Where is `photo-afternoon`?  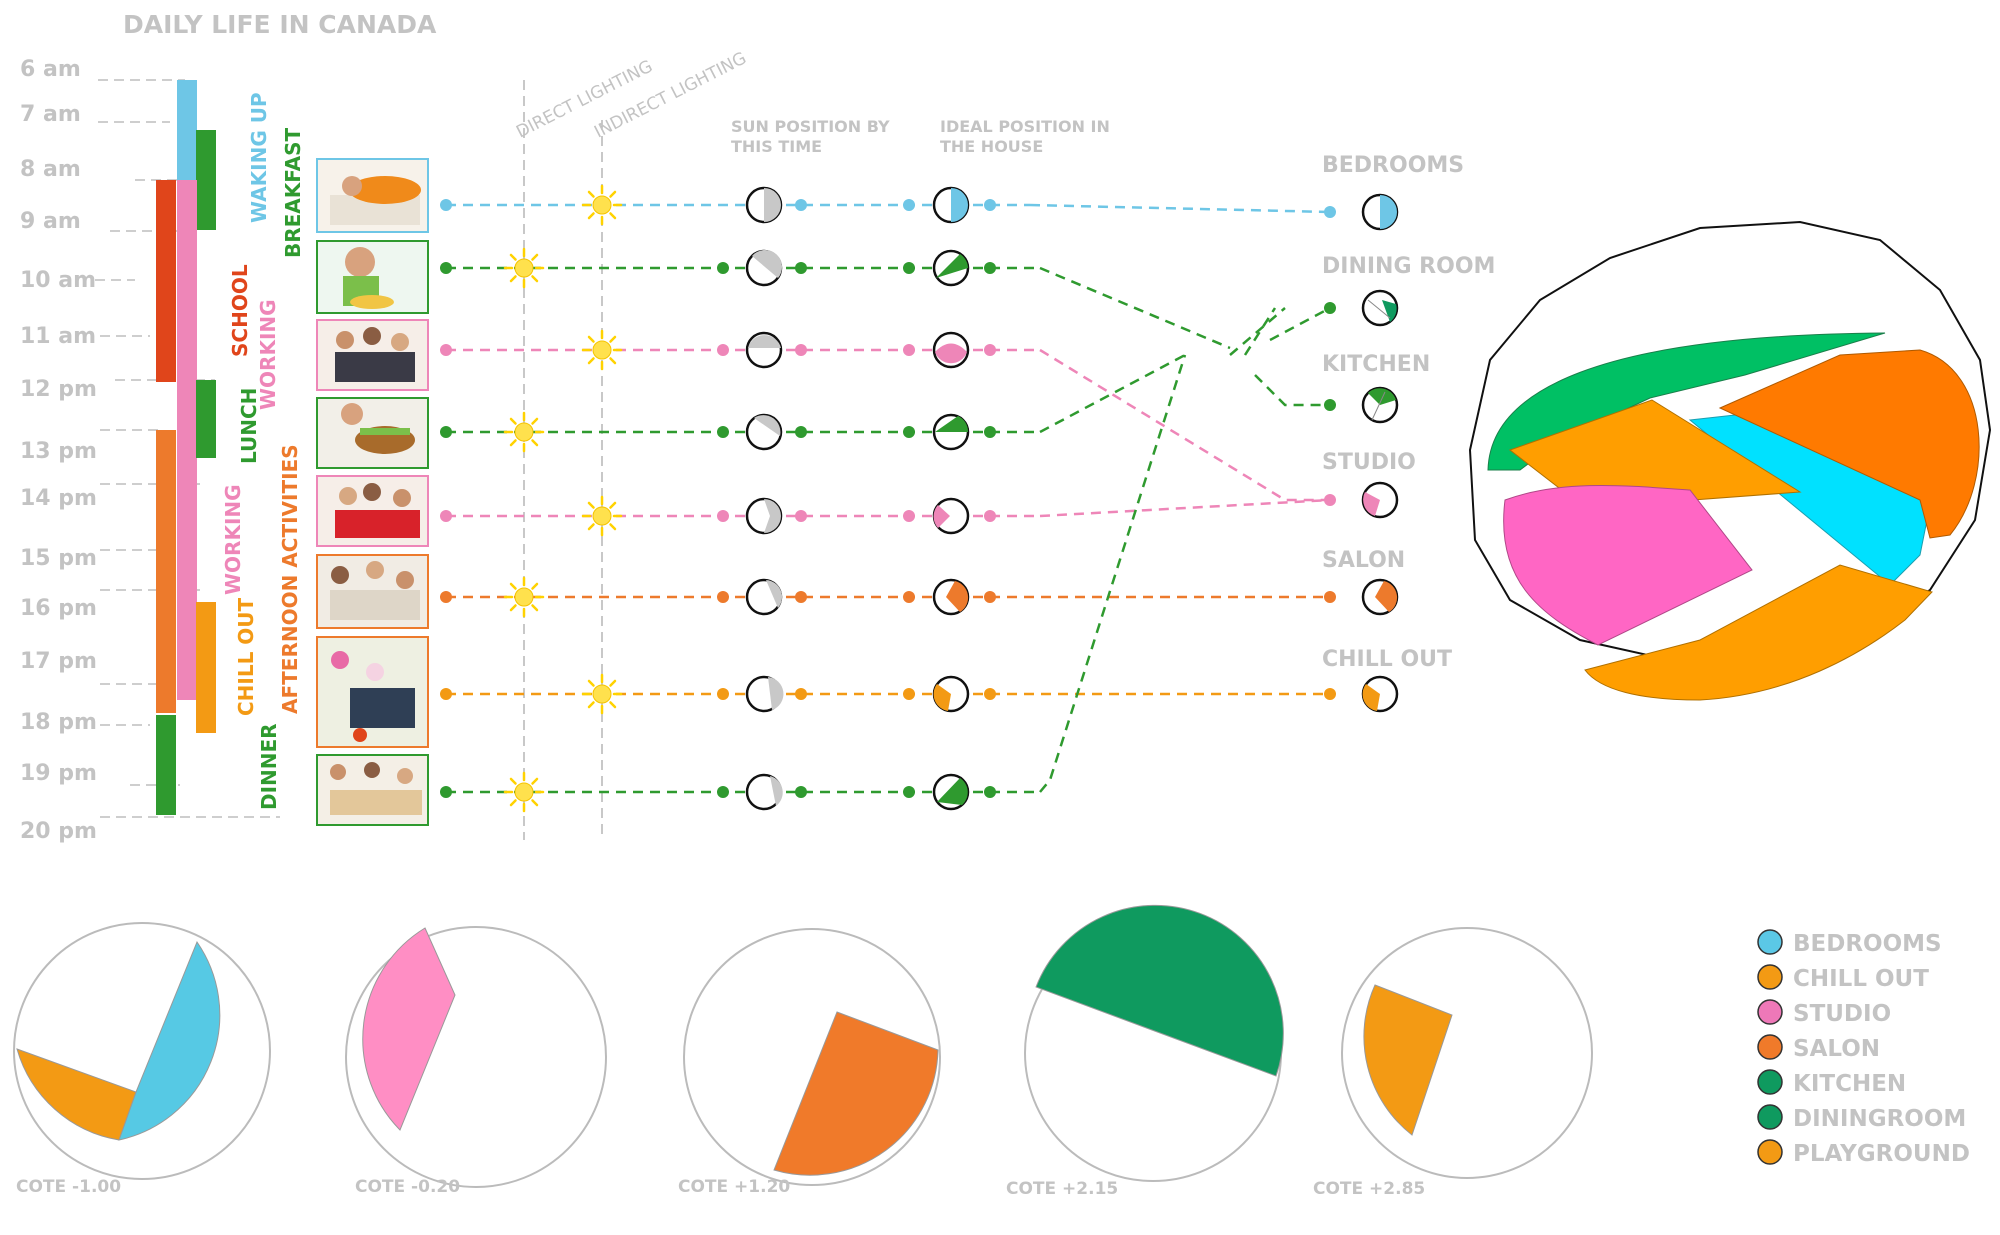 photo-afternoon is located at coordinates (372, 591).